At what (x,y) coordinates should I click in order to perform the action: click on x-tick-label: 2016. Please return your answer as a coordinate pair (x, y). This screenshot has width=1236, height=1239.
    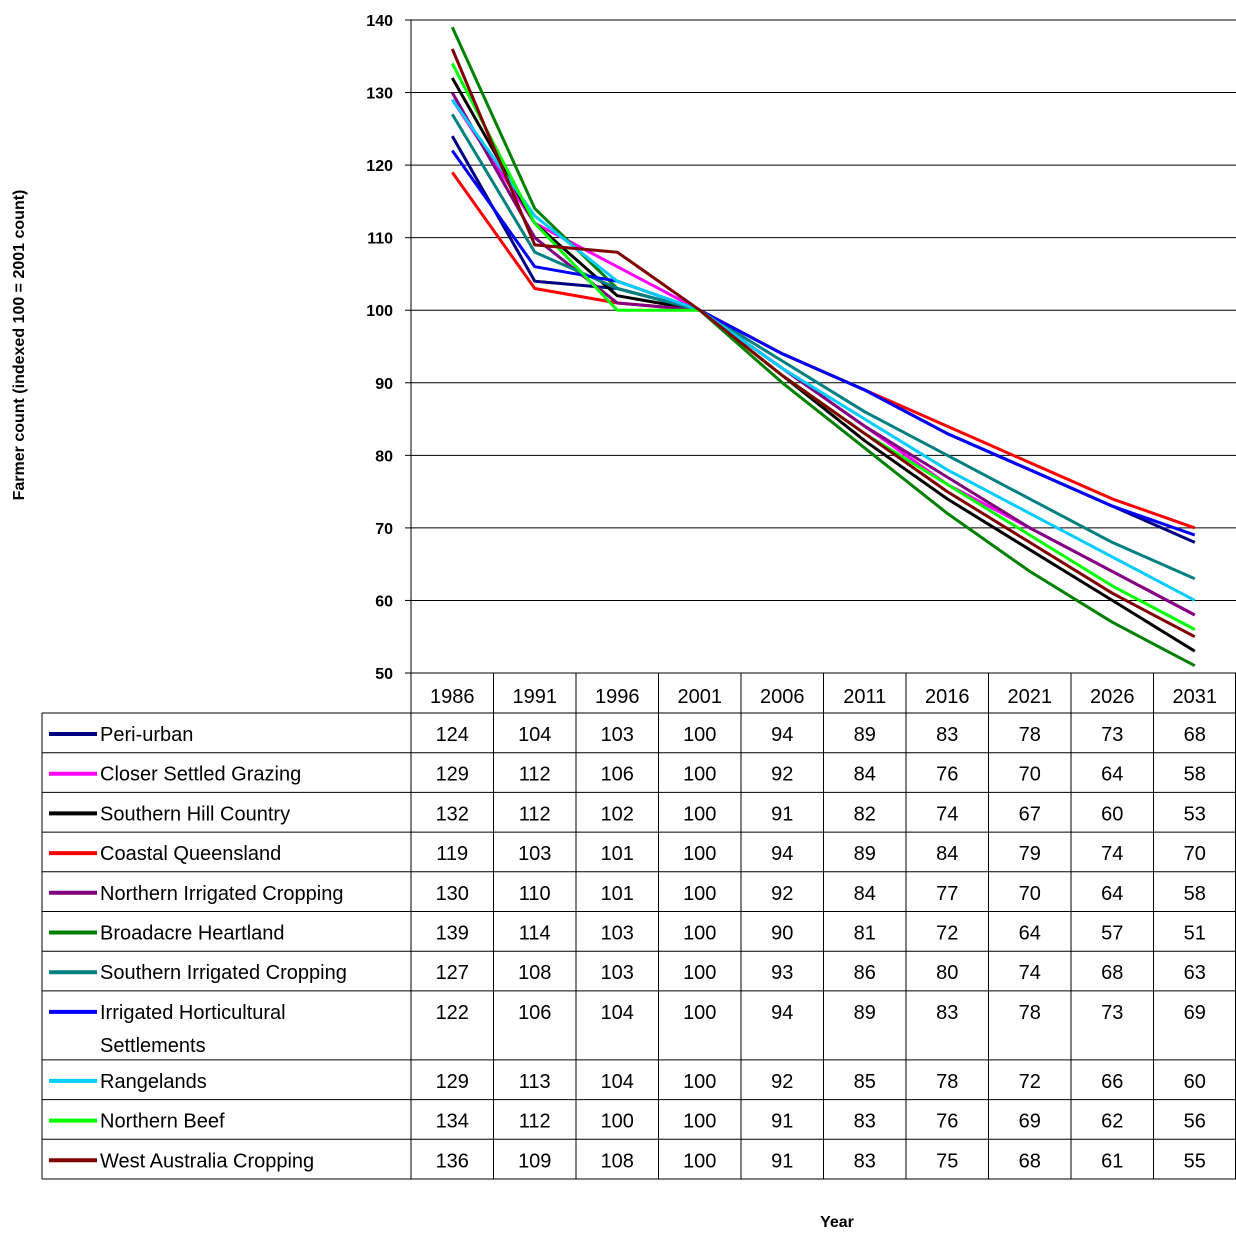
    Looking at the image, I should click on (947, 697).